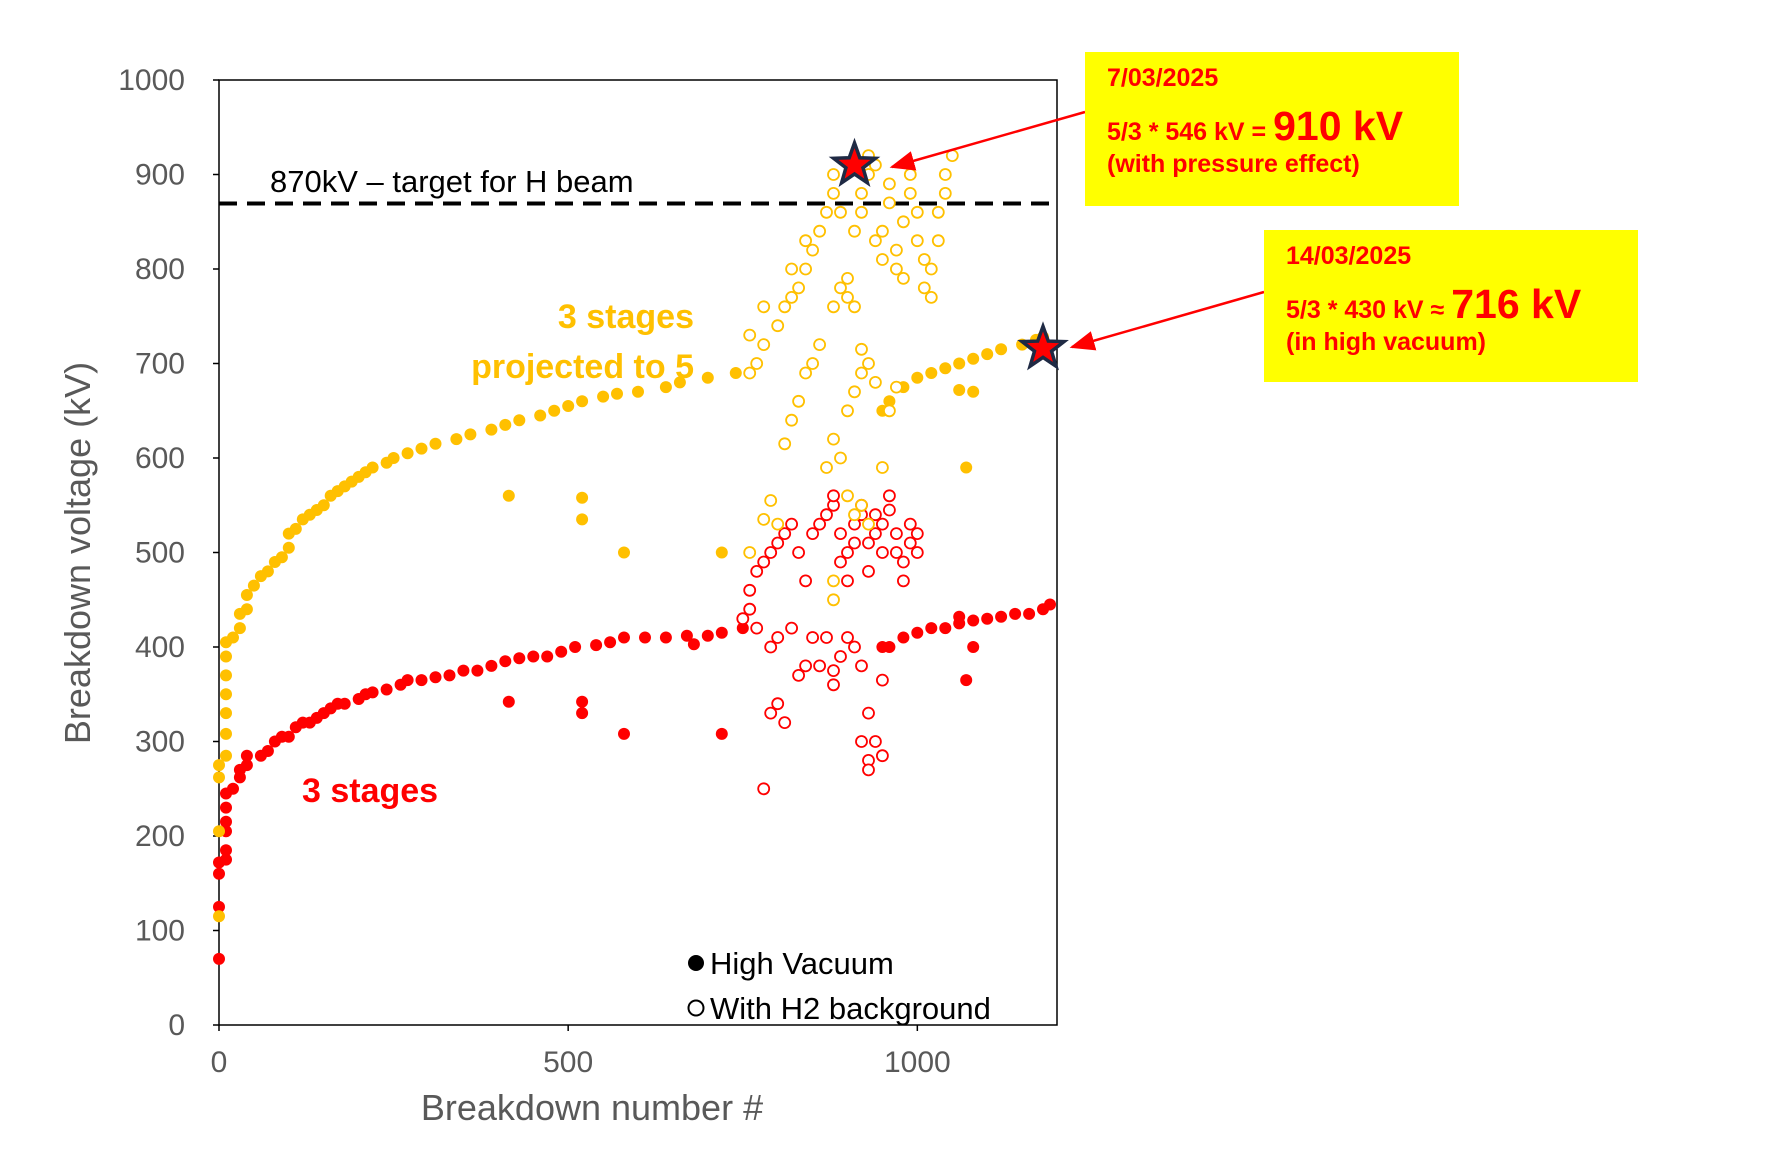  What do you see at coordinates (1386, 342) in the screenshot?
I see `annotation-2-note: (in high vacuum)` at bounding box center [1386, 342].